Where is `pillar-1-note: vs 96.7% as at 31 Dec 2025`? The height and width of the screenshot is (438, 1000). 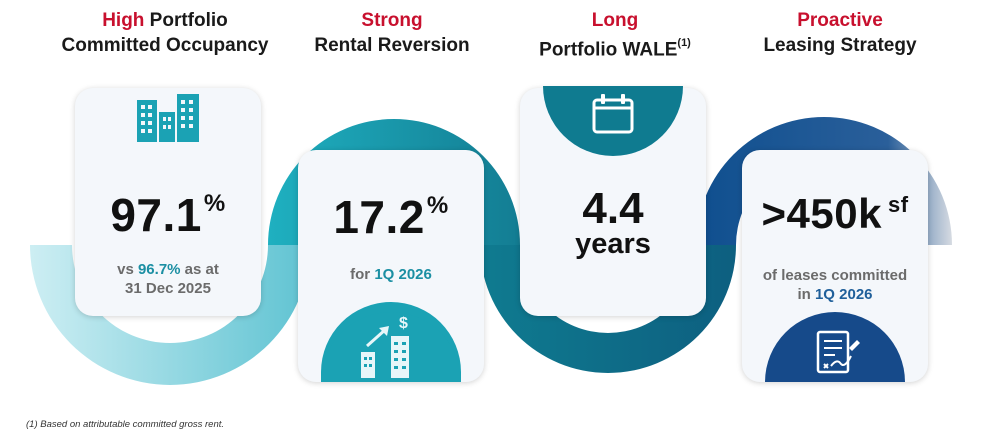
pillar-1-note: vs 96.7% as at 31 Dec 2025 is located at coordinates (168, 279).